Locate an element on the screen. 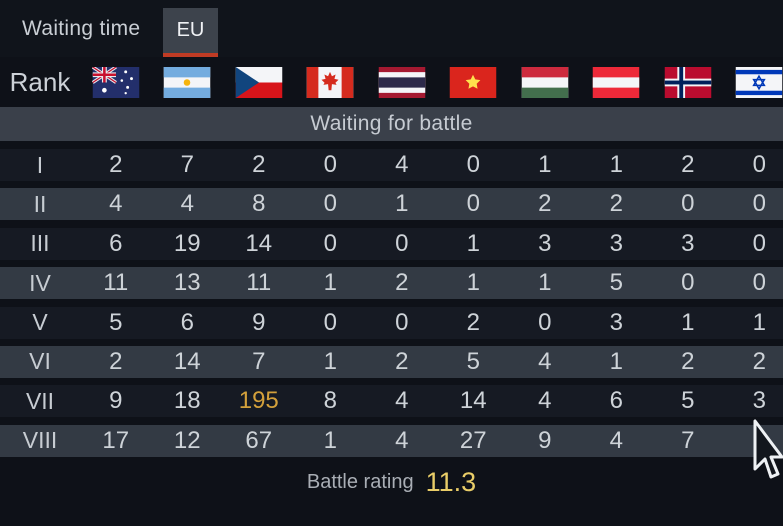 This screenshot has height=526, width=783. table-row-rank-5: V 5 6 9 0 0 2 0 3 1 1 is located at coordinates (391, 322).